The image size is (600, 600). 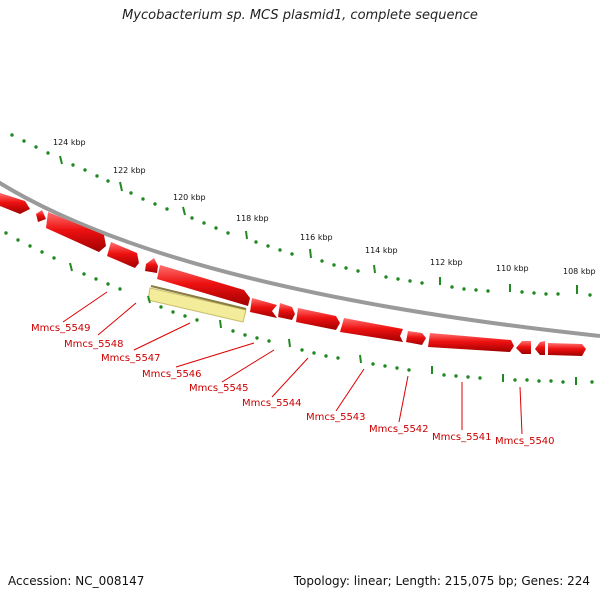 What do you see at coordinates (525, 441) in the screenshot?
I see `gene-label: Mmcs_5540` at bounding box center [525, 441].